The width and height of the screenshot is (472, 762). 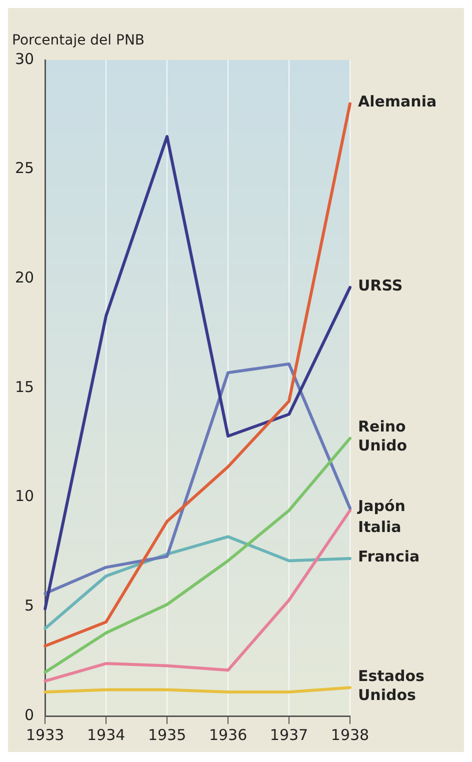 What do you see at coordinates (289, 735) in the screenshot?
I see `x-tick-label: 1937` at bounding box center [289, 735].